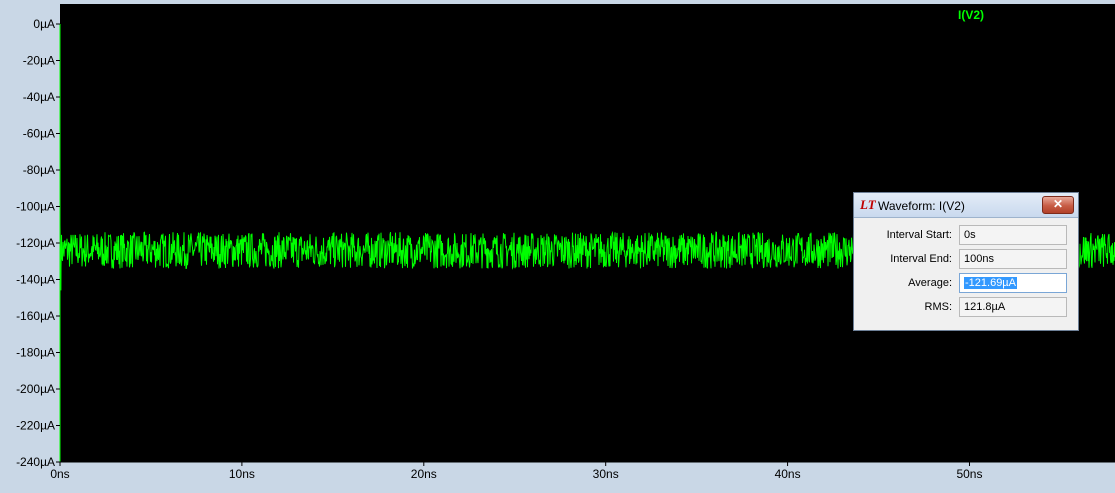 The width and height of the screenshot is (1115, 493). What do you see at coordinates (44, 24) in the screenshot?
I see `y-tick-label: 0µA` at bounding box center [44, 24].